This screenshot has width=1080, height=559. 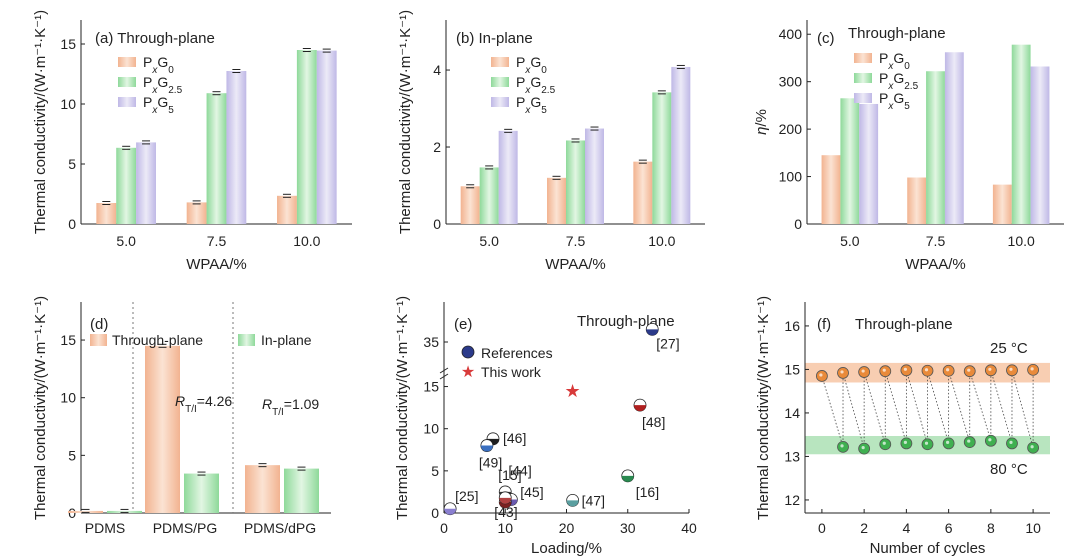 What do you see at coordinates (444, 528) in the screenshot?
I see `x-tick-label: 0` at bounding box center [444, 528].